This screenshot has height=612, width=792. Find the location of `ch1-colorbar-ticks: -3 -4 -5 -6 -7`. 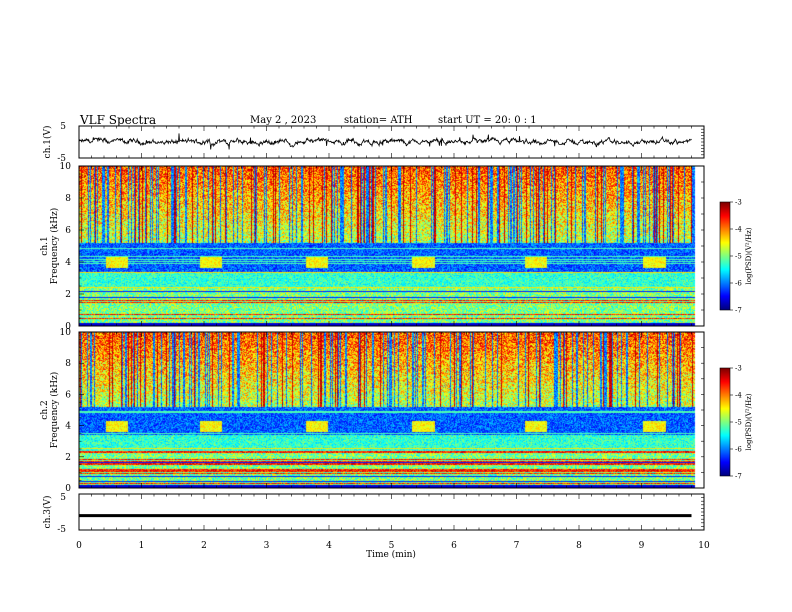

ch1-colorbar-ticks: -3 -4 -5 -6 -7 is located at coordinates (736, 257).